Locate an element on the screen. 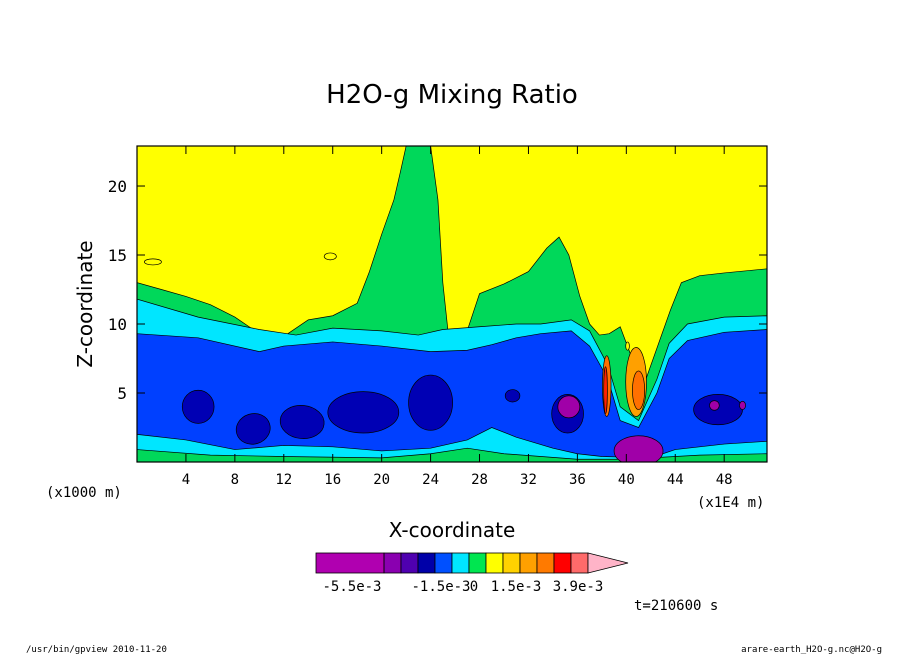 The height and width of the screenshot is (654, 904). y-tick-label: 15 is located at coordinates (117, 255).